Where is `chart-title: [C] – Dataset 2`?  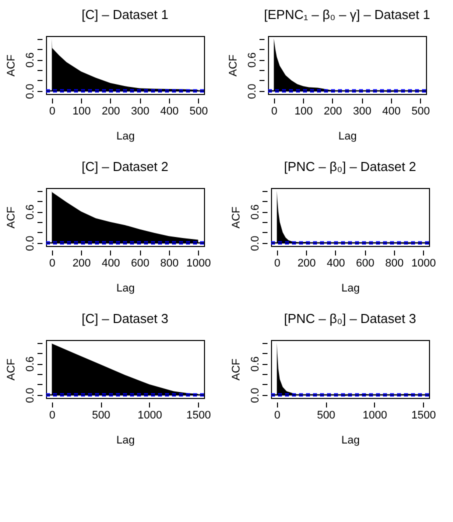
chart-title: [C] – Dataset 2 is located at coordinates (125, 166).